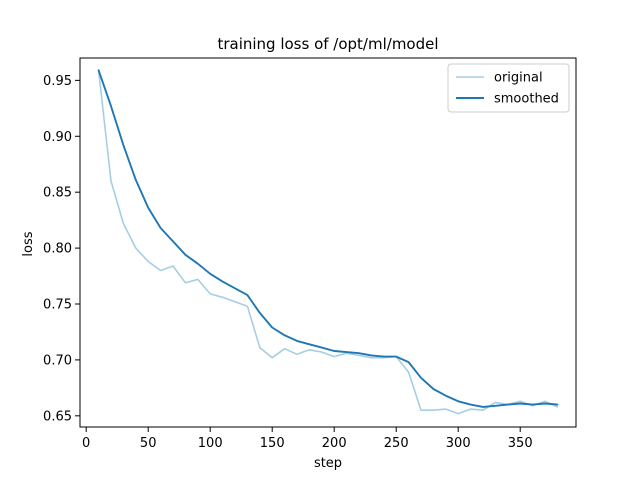  I want to click on legend-box, so click(508, 88).